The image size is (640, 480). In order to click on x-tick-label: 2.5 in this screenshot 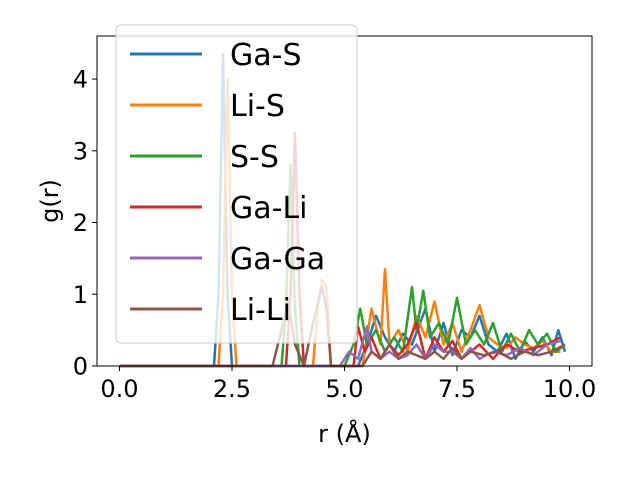, I will do `click(232, 389)`.